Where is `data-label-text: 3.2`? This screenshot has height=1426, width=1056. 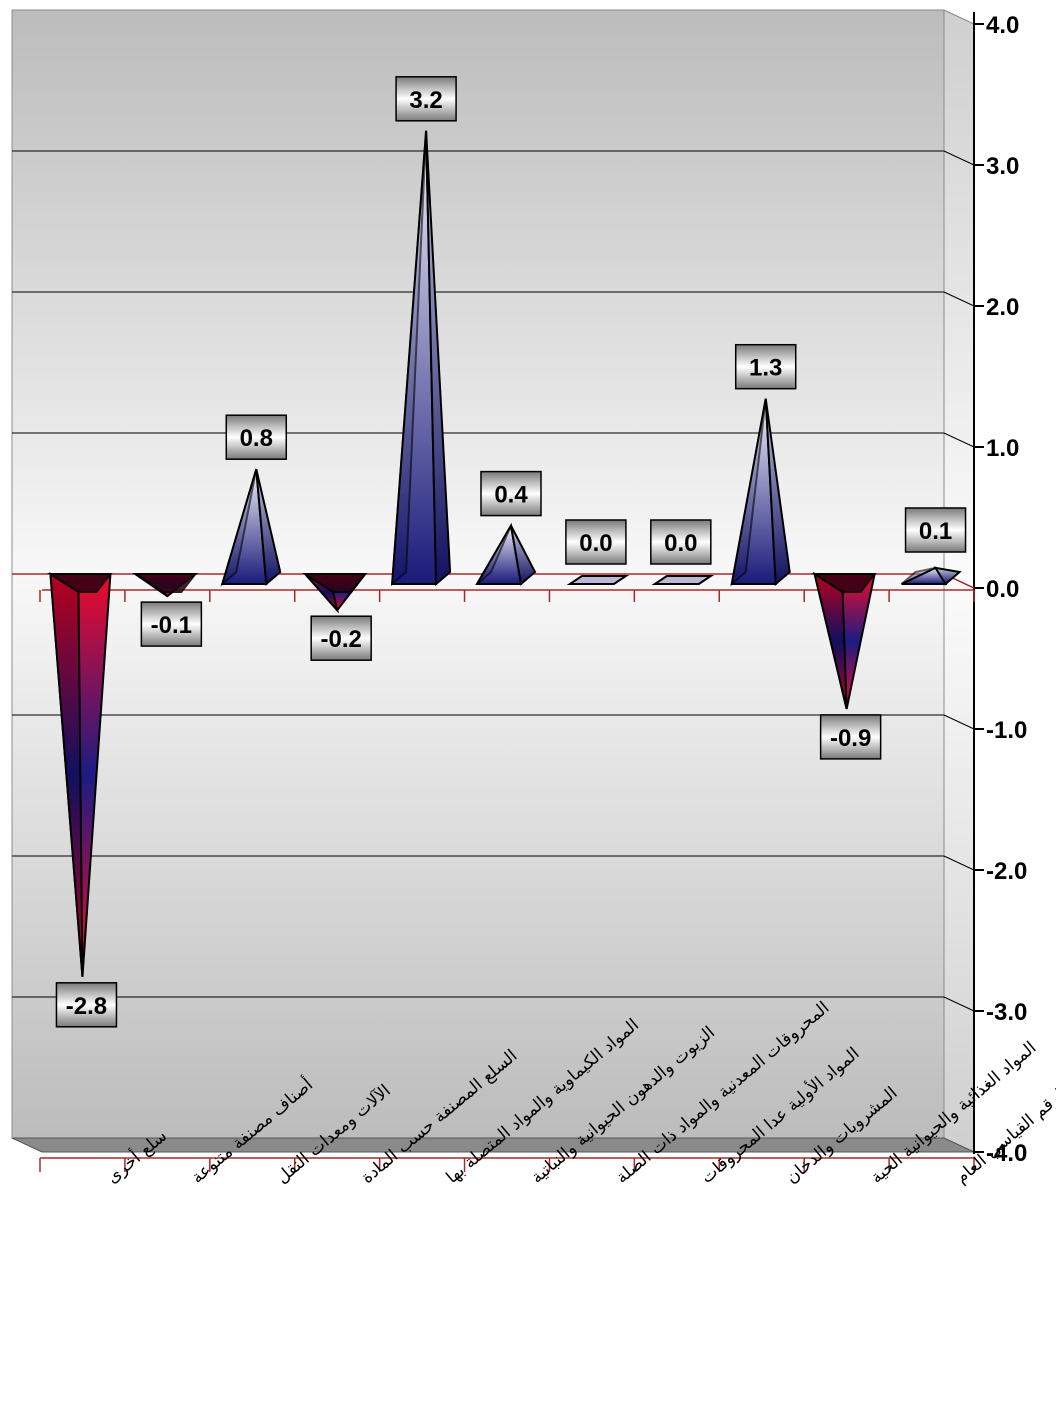 data-label-text: 3.2 is located at coordinates (425, 100).